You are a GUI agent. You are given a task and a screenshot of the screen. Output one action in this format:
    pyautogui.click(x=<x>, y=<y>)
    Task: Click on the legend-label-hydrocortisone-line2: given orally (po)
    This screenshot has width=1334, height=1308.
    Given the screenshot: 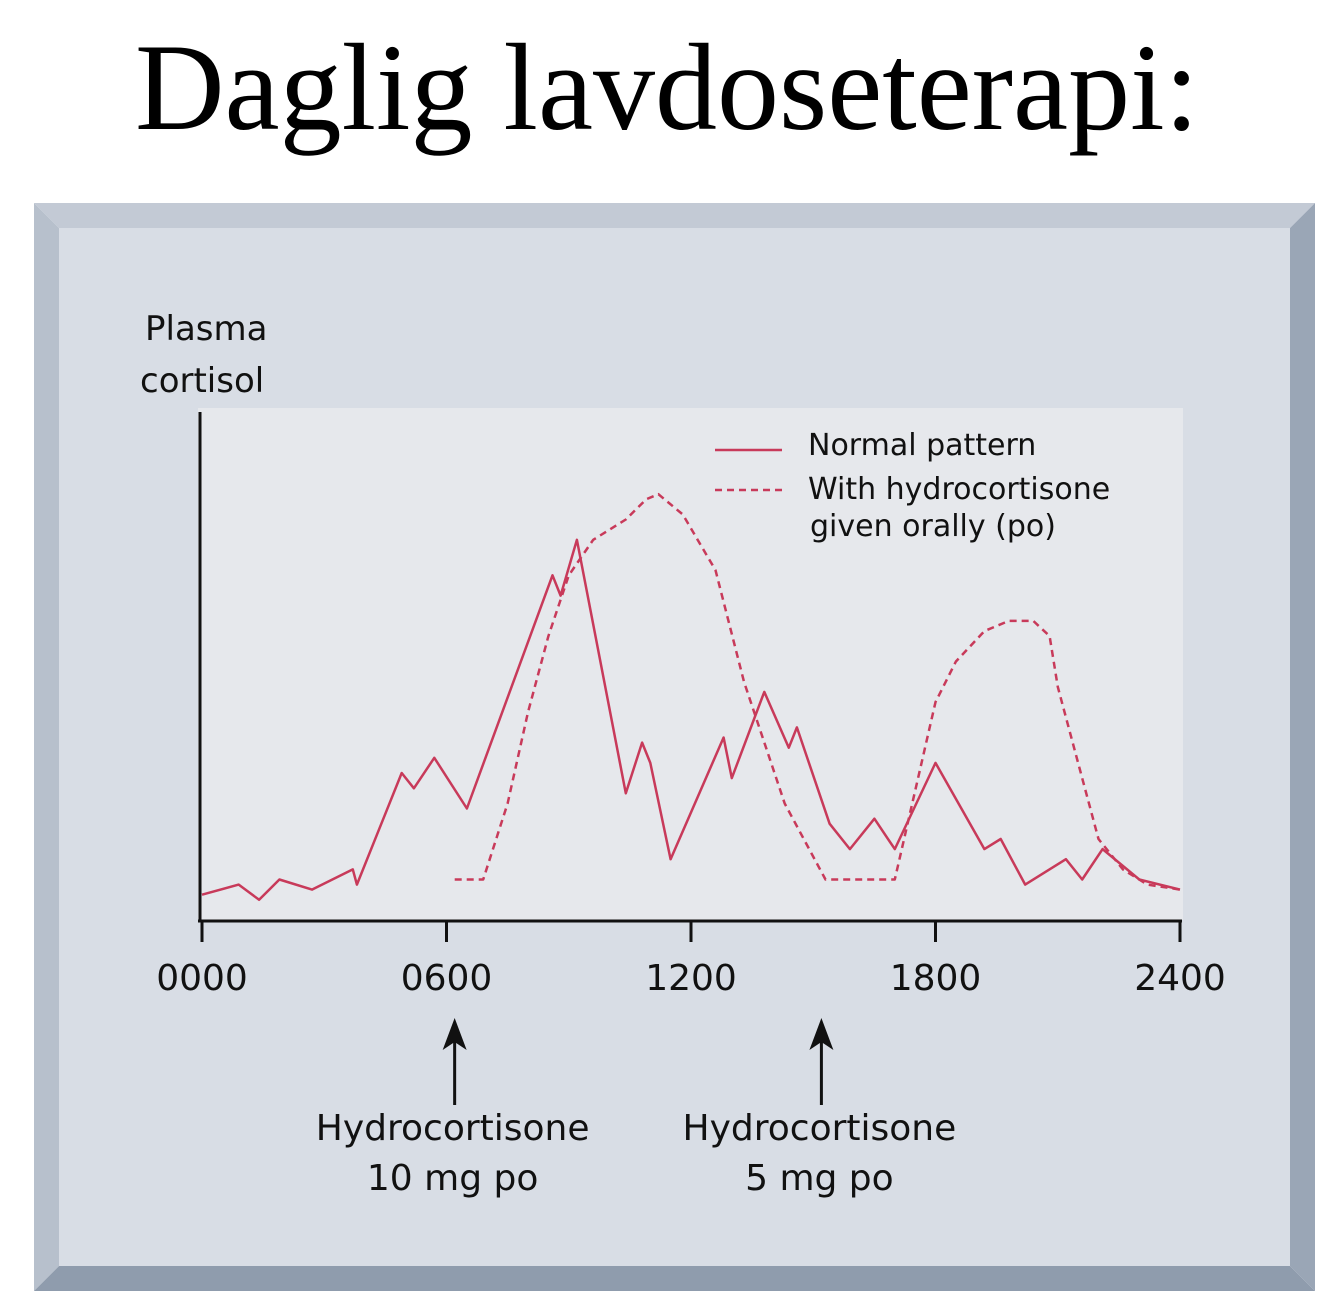 What is the action you would take?
    pyautogui.click(x=933, y=526)
    